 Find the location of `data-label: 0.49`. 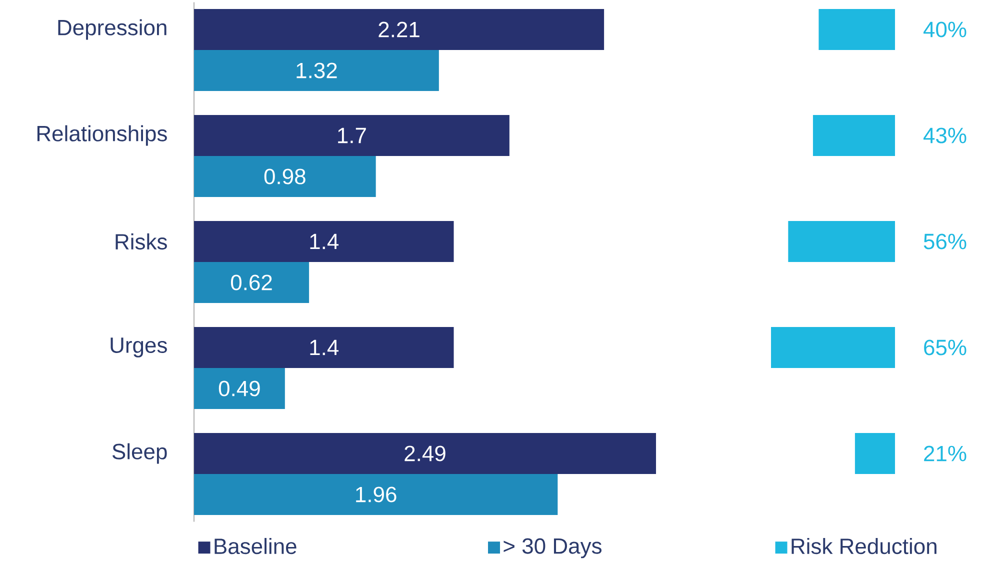

data-label: 0.49 is located at coordinates (239, 388).